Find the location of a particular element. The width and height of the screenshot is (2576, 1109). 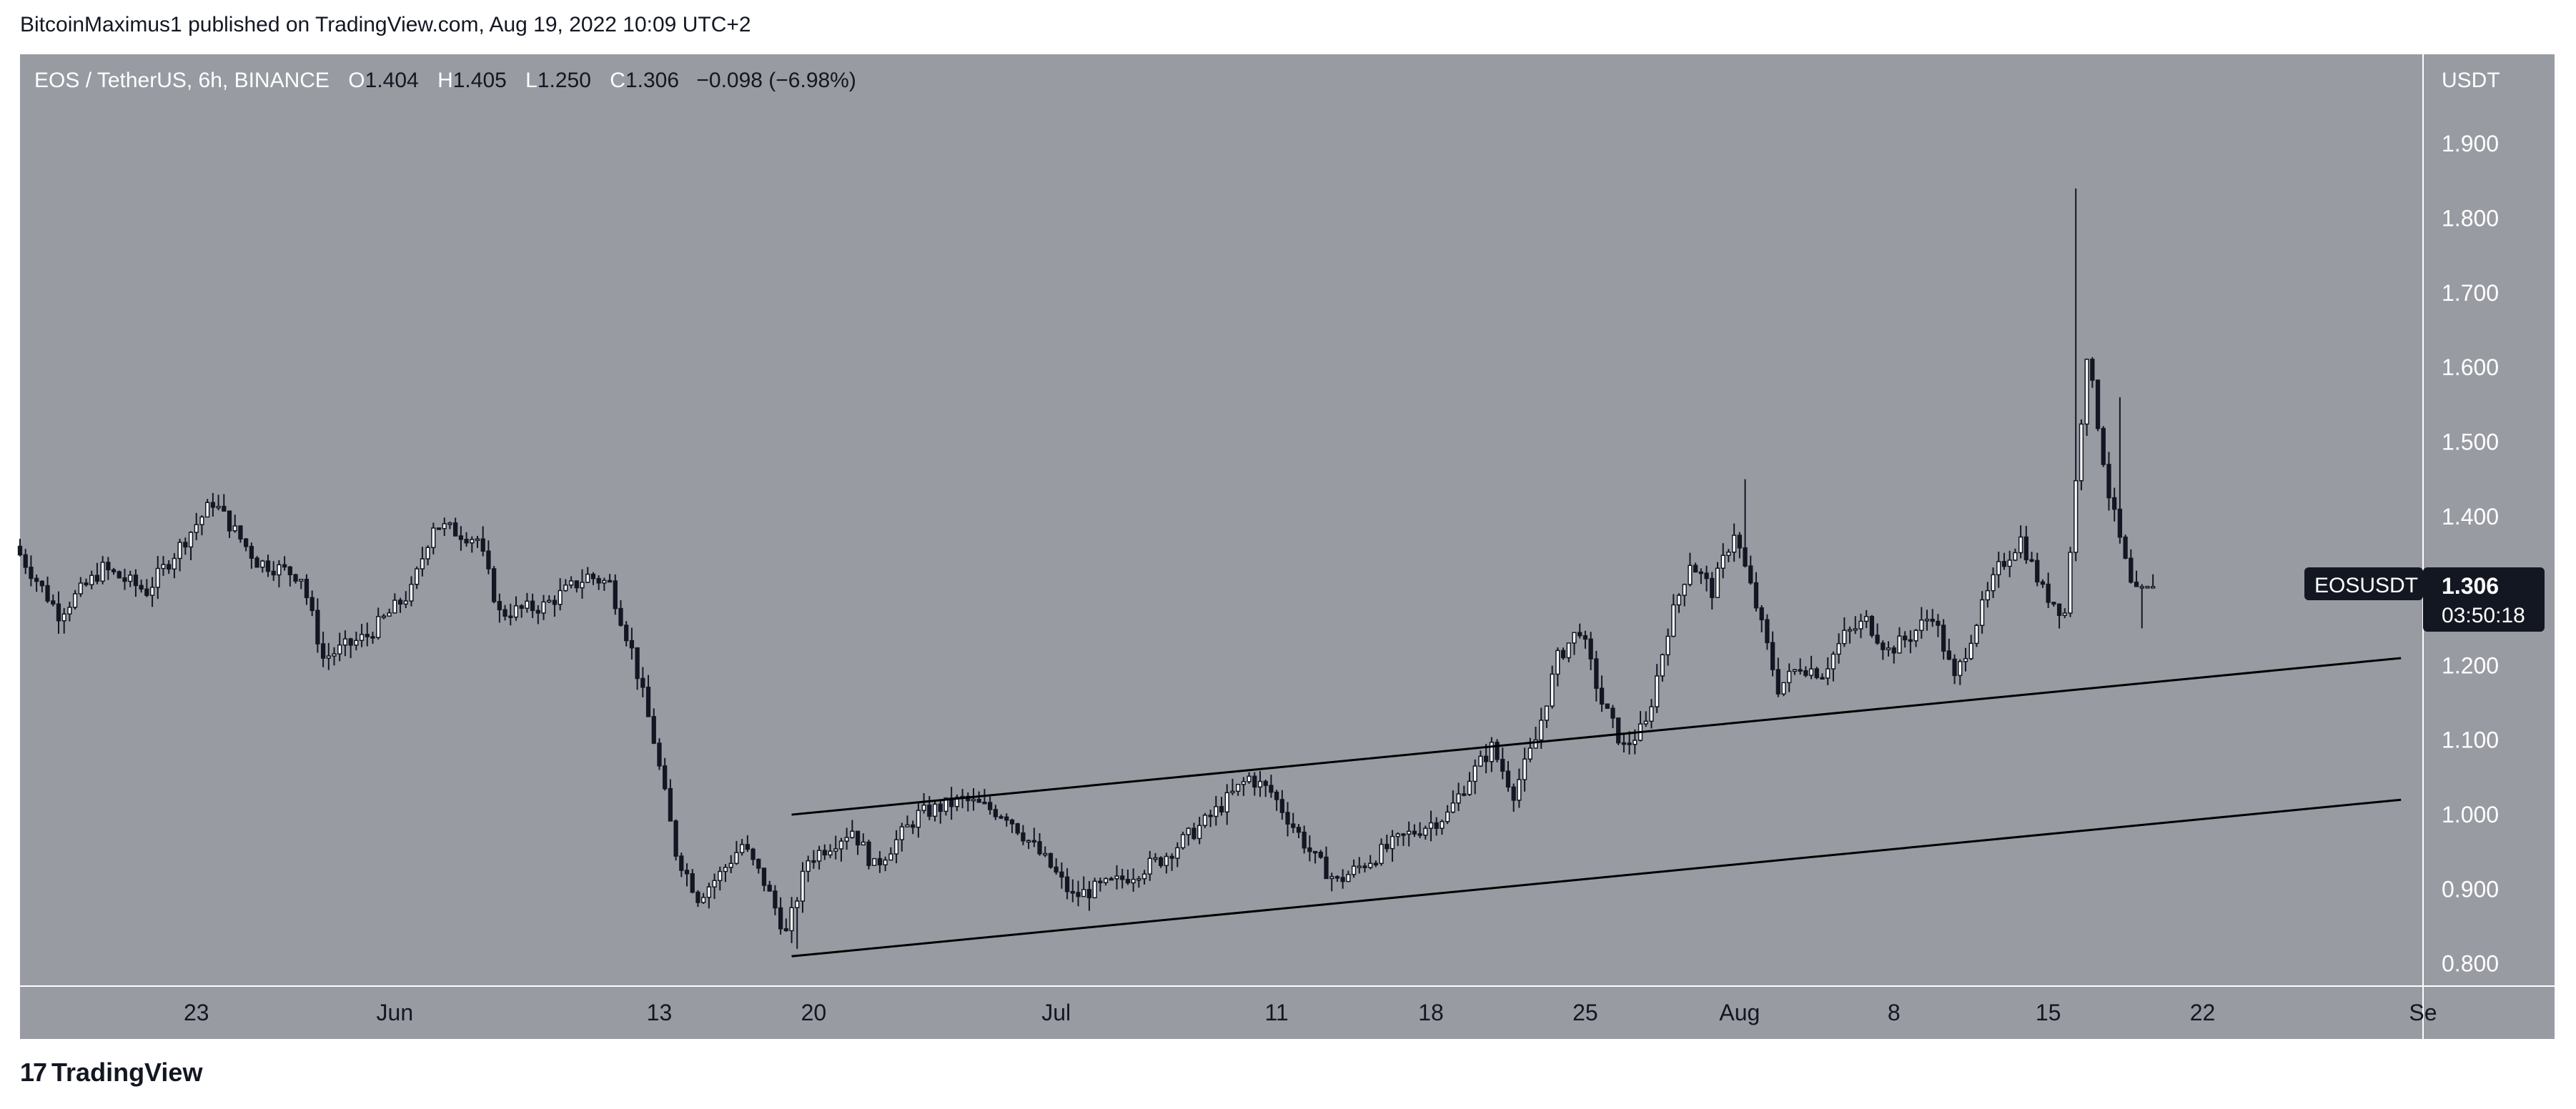

time-tick-label: 11 is located at coordinates (1277, 1012).